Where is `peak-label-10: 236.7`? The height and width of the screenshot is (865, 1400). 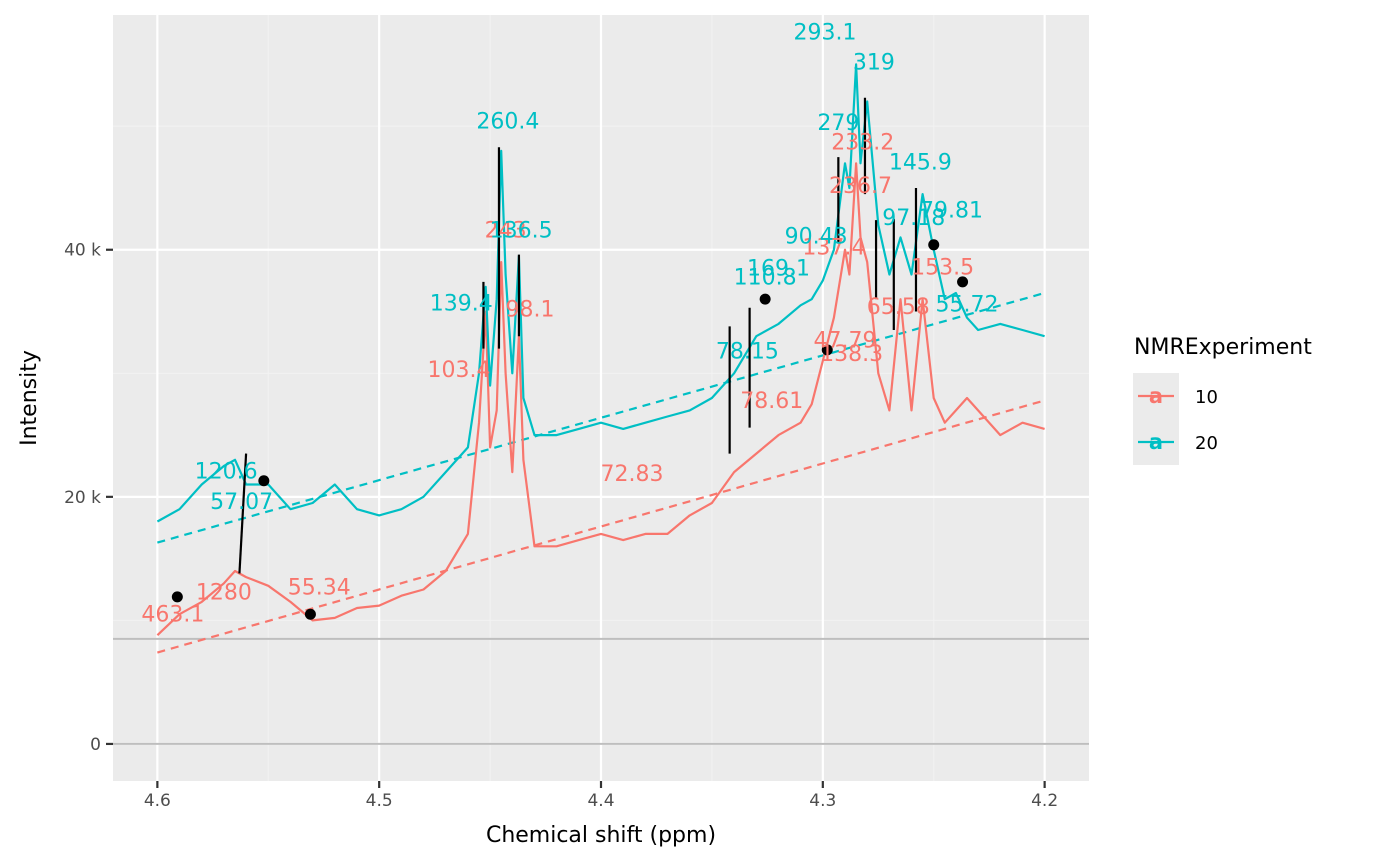 peak-label-10: 236.7 is located at coordinates (860, 186).